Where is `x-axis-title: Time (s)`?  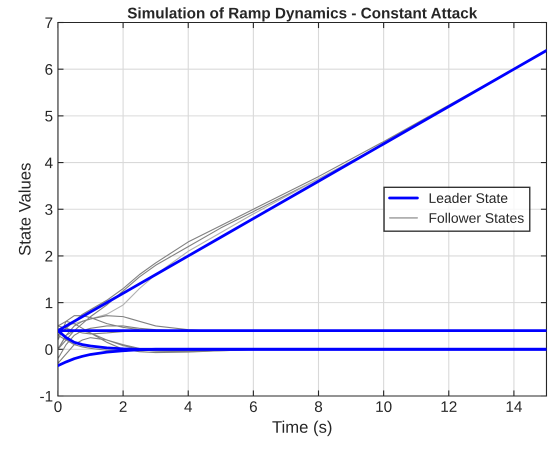 x-axis-title: Time (s) is located at coordinates (302, 428).